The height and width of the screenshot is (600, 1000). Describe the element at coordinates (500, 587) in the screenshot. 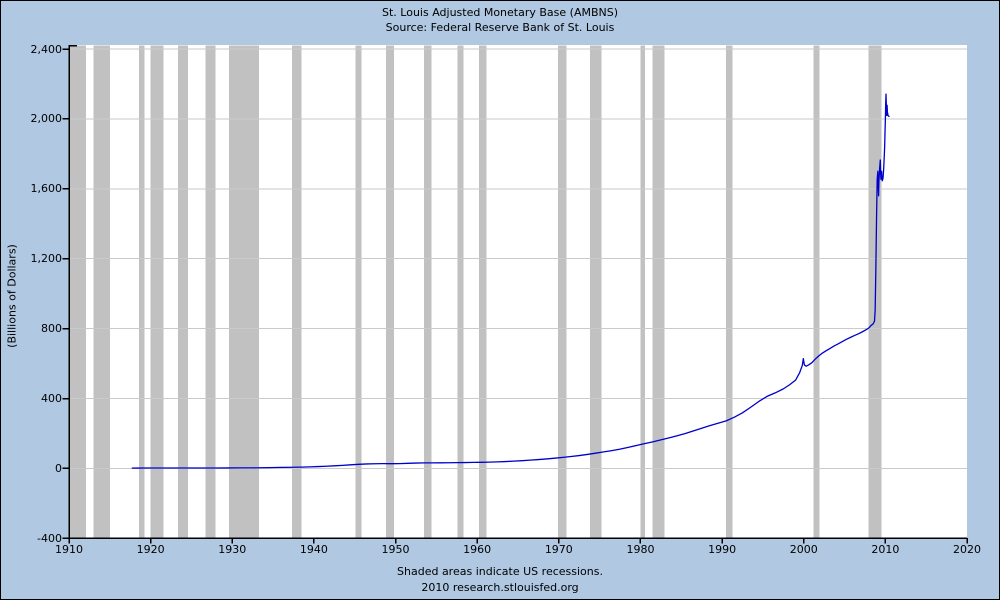

I see `source-credit: 2010 research.stlouisfed.org` at that location.